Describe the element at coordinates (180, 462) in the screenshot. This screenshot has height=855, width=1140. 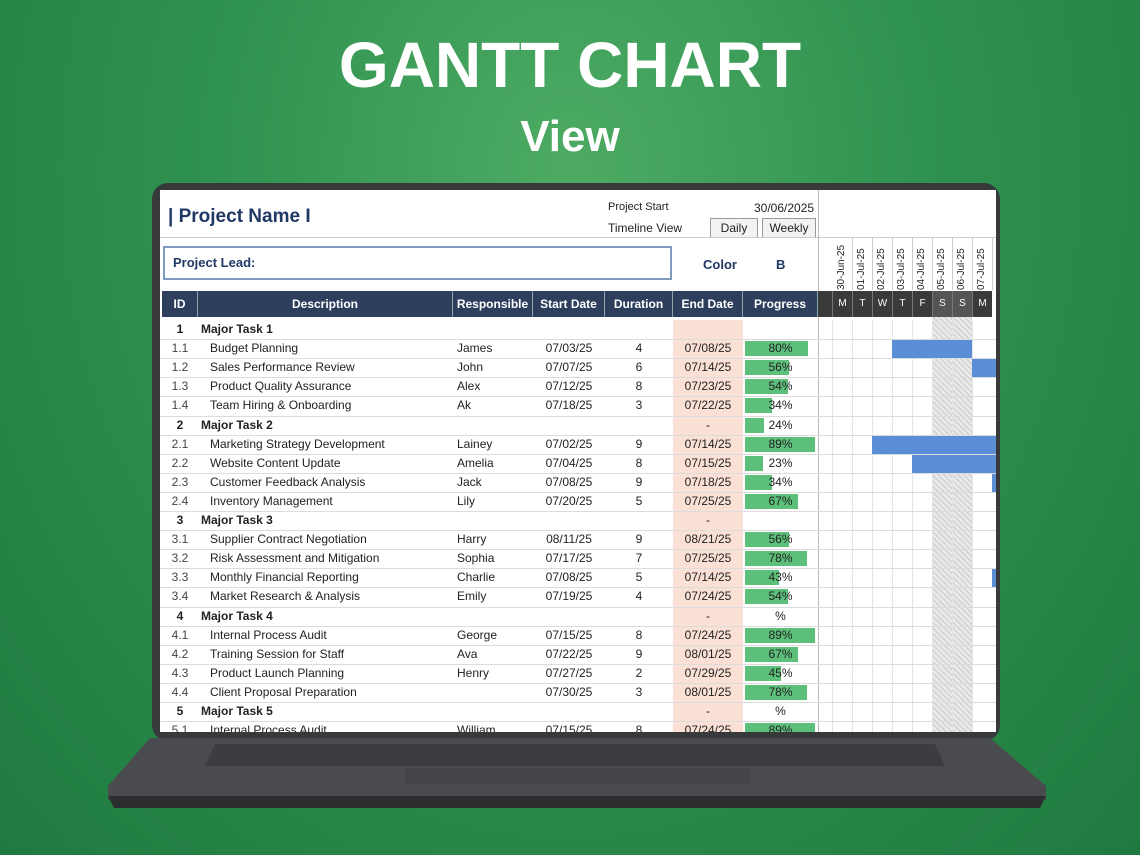
I see `cell-id: 2.2` at that location.